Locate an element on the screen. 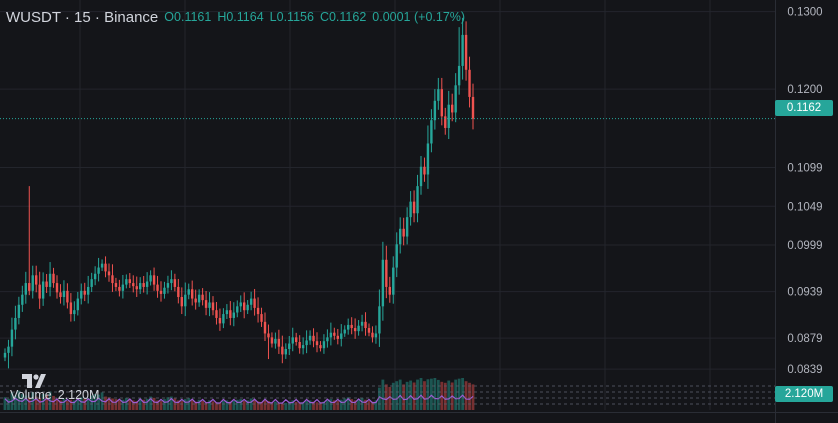 This screenshot has width=838, height=423. volume-ma-line is located at coordinates (239, 399).